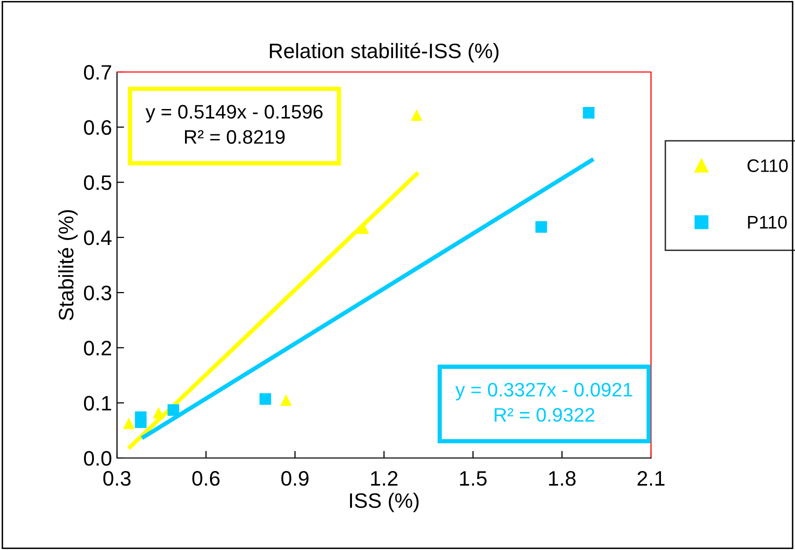 The image size is (795, 550). What do you see at coordinates (206, 478) in the screenshot?
I see `x-tick-label: 0.6` at bounding box center [206, 478].